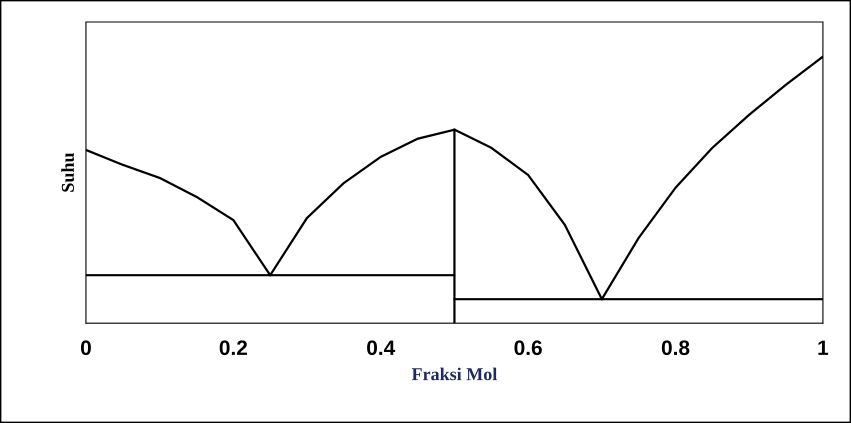  I want to click on x-tick-label: 0.2, so click(233, 348).